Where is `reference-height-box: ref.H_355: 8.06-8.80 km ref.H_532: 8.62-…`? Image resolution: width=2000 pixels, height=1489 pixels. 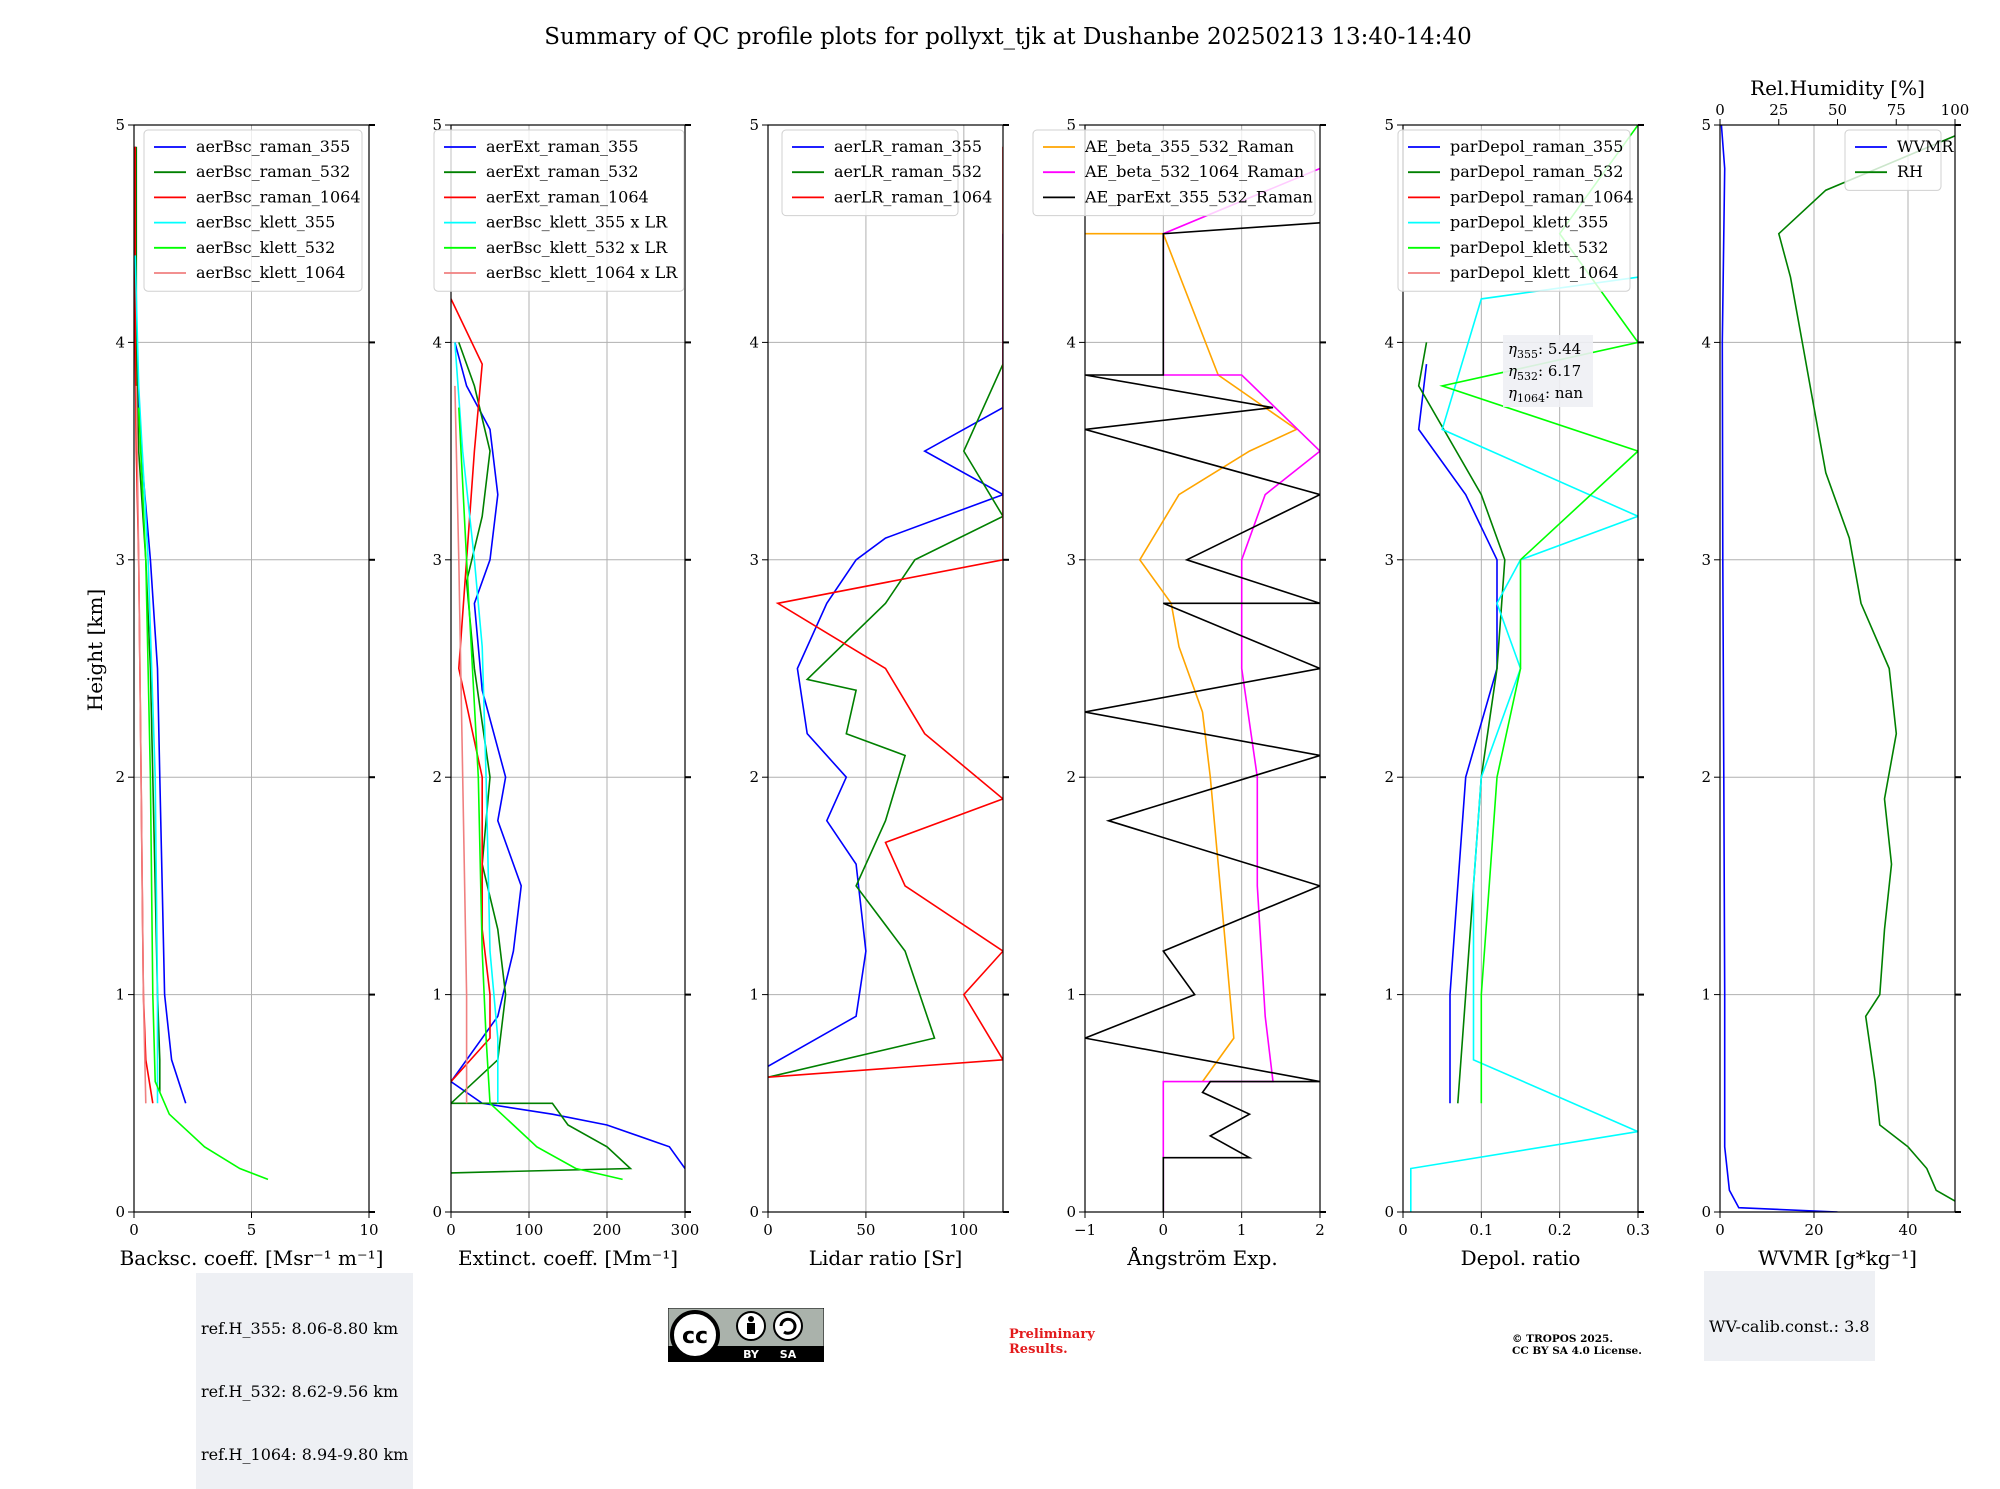
reference-height-box: ref.H_355: 8.06-8.80 km ref.H_532: 8.62-… is located at coordinates (305, 1381).